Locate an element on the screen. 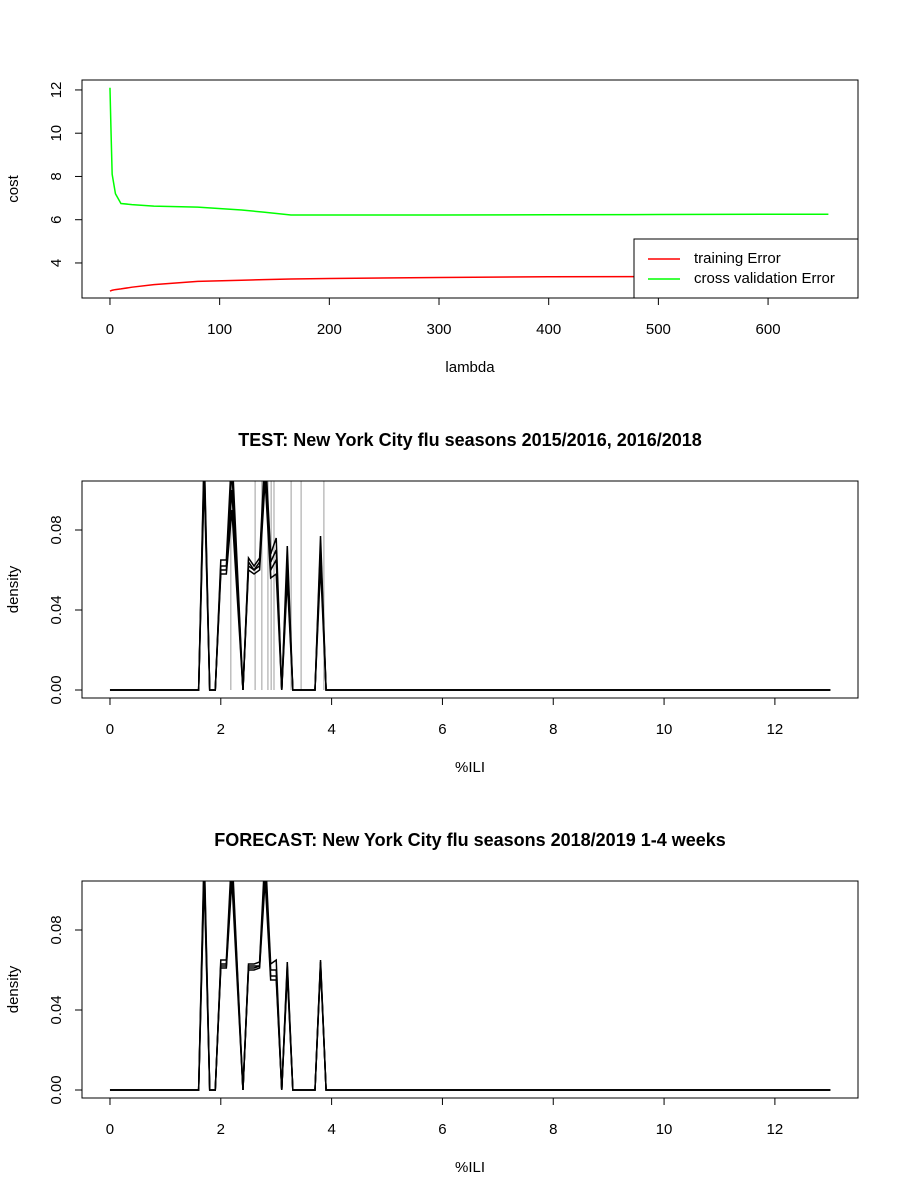 The width and height of the screenshot is (900, 1200). legend-box is located at coordinates (746, 268).